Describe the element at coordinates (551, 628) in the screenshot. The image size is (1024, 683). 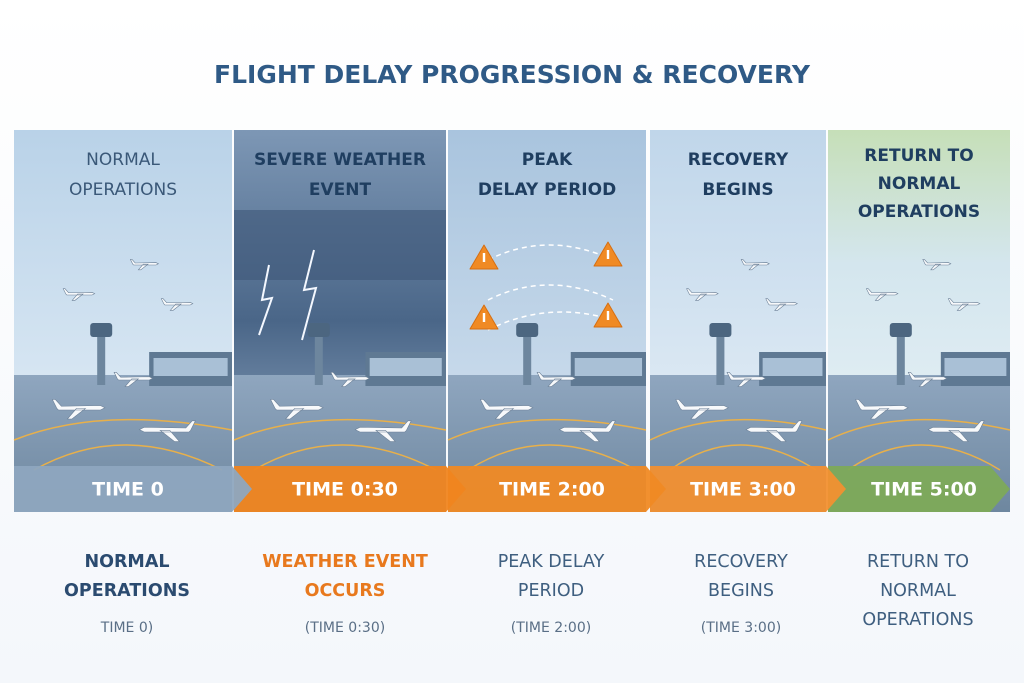
I see `caption-time: (TIME 2:00)` at that location.